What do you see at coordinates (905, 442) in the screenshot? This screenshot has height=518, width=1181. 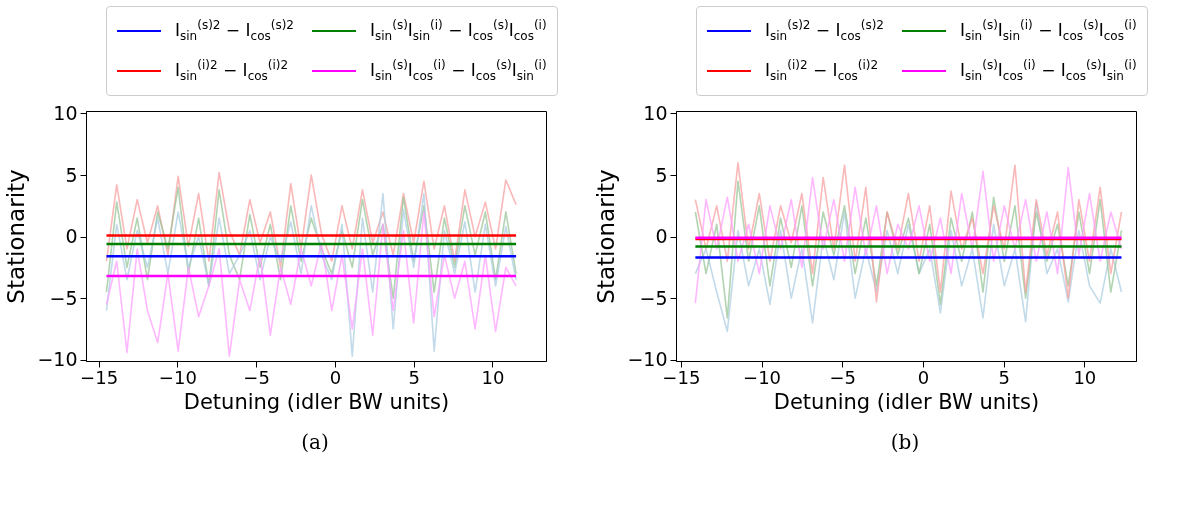 I see `text: (b)` at bounding box center [905, 442].